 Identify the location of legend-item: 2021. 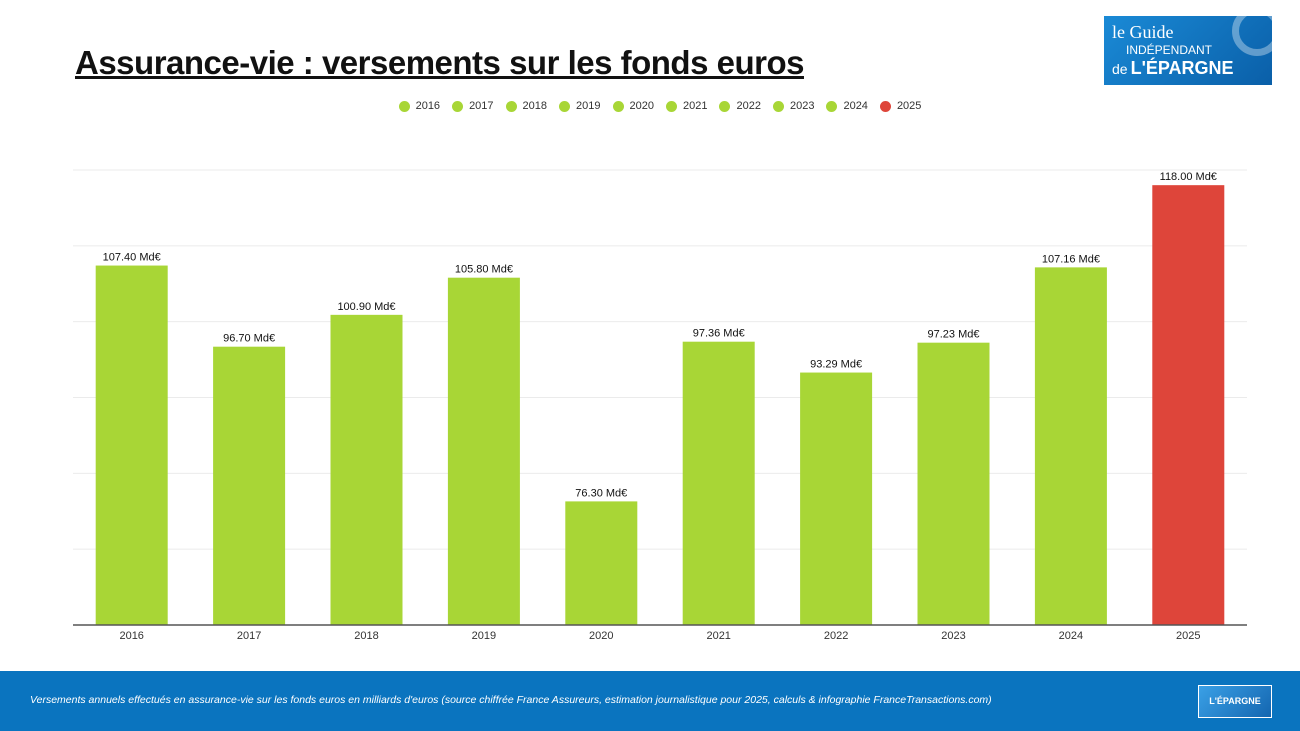
(686, 106).